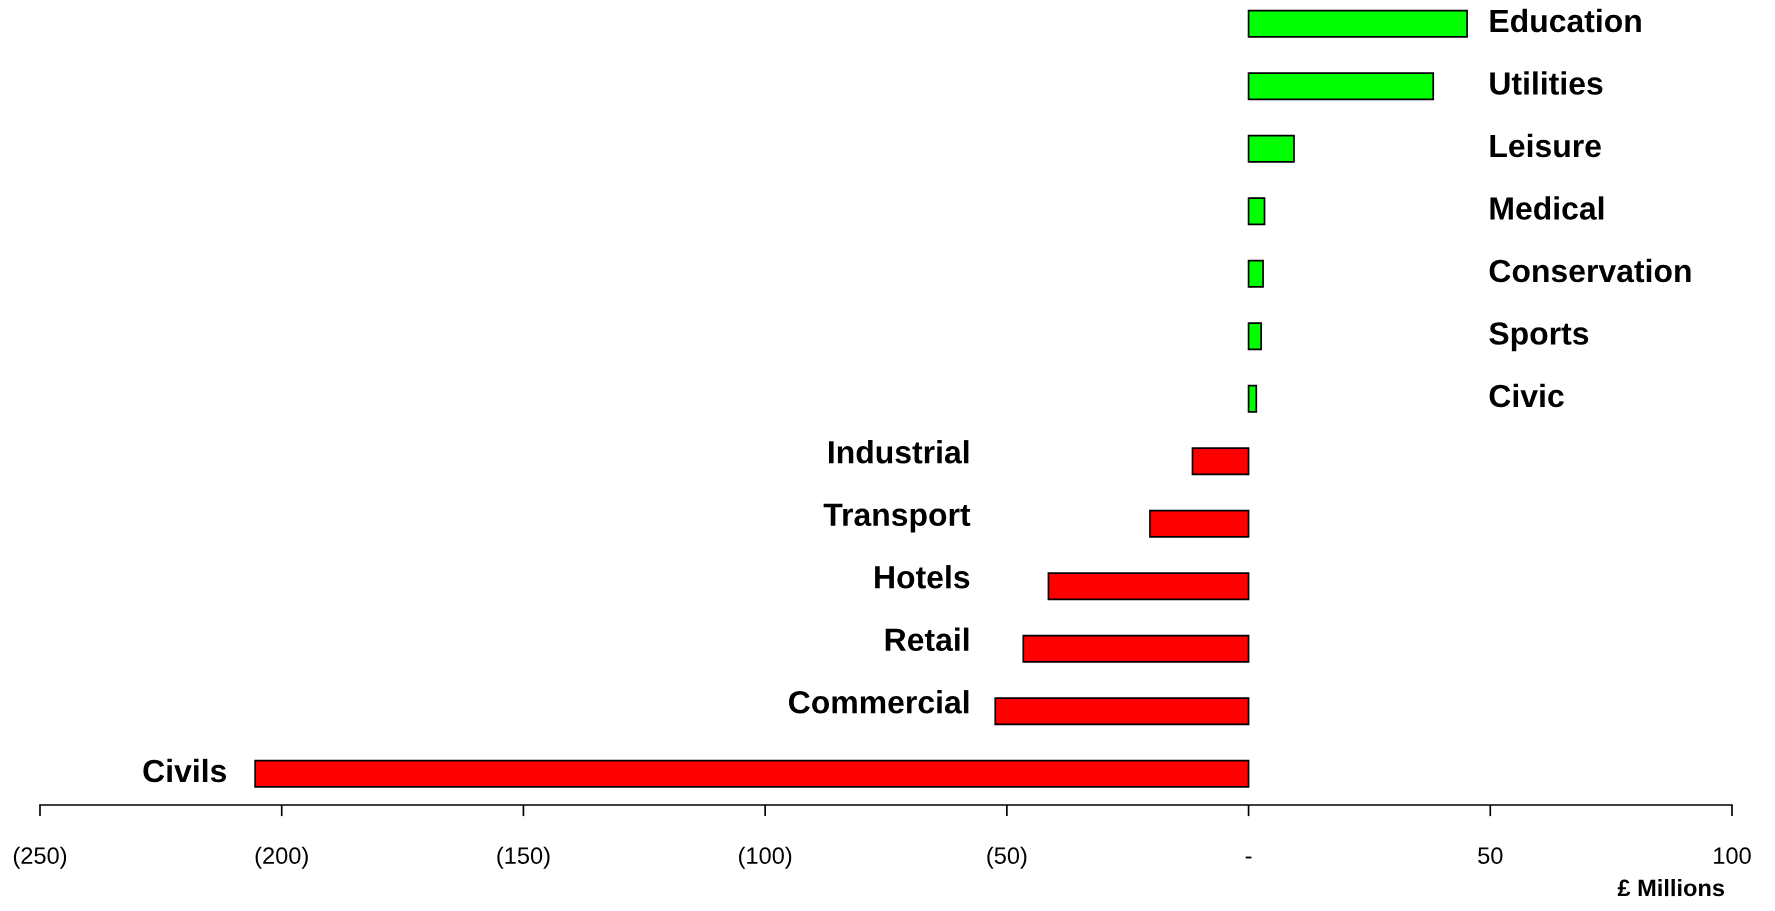  Describe the element at coordinates (897, 518) in the screenshot. I see `y-tick-label: Transport` at that location.